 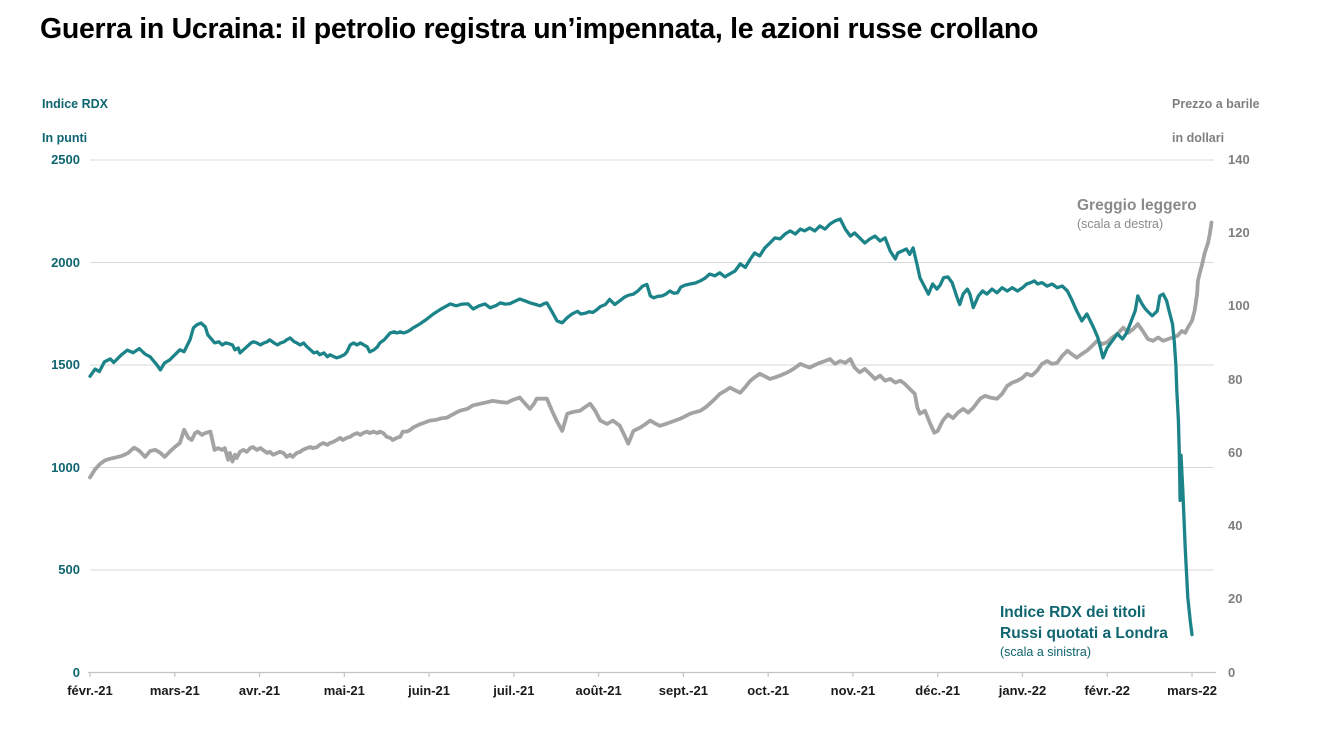 I want to click on x-axis-label: mars-22, so click(x=1192, y=690).